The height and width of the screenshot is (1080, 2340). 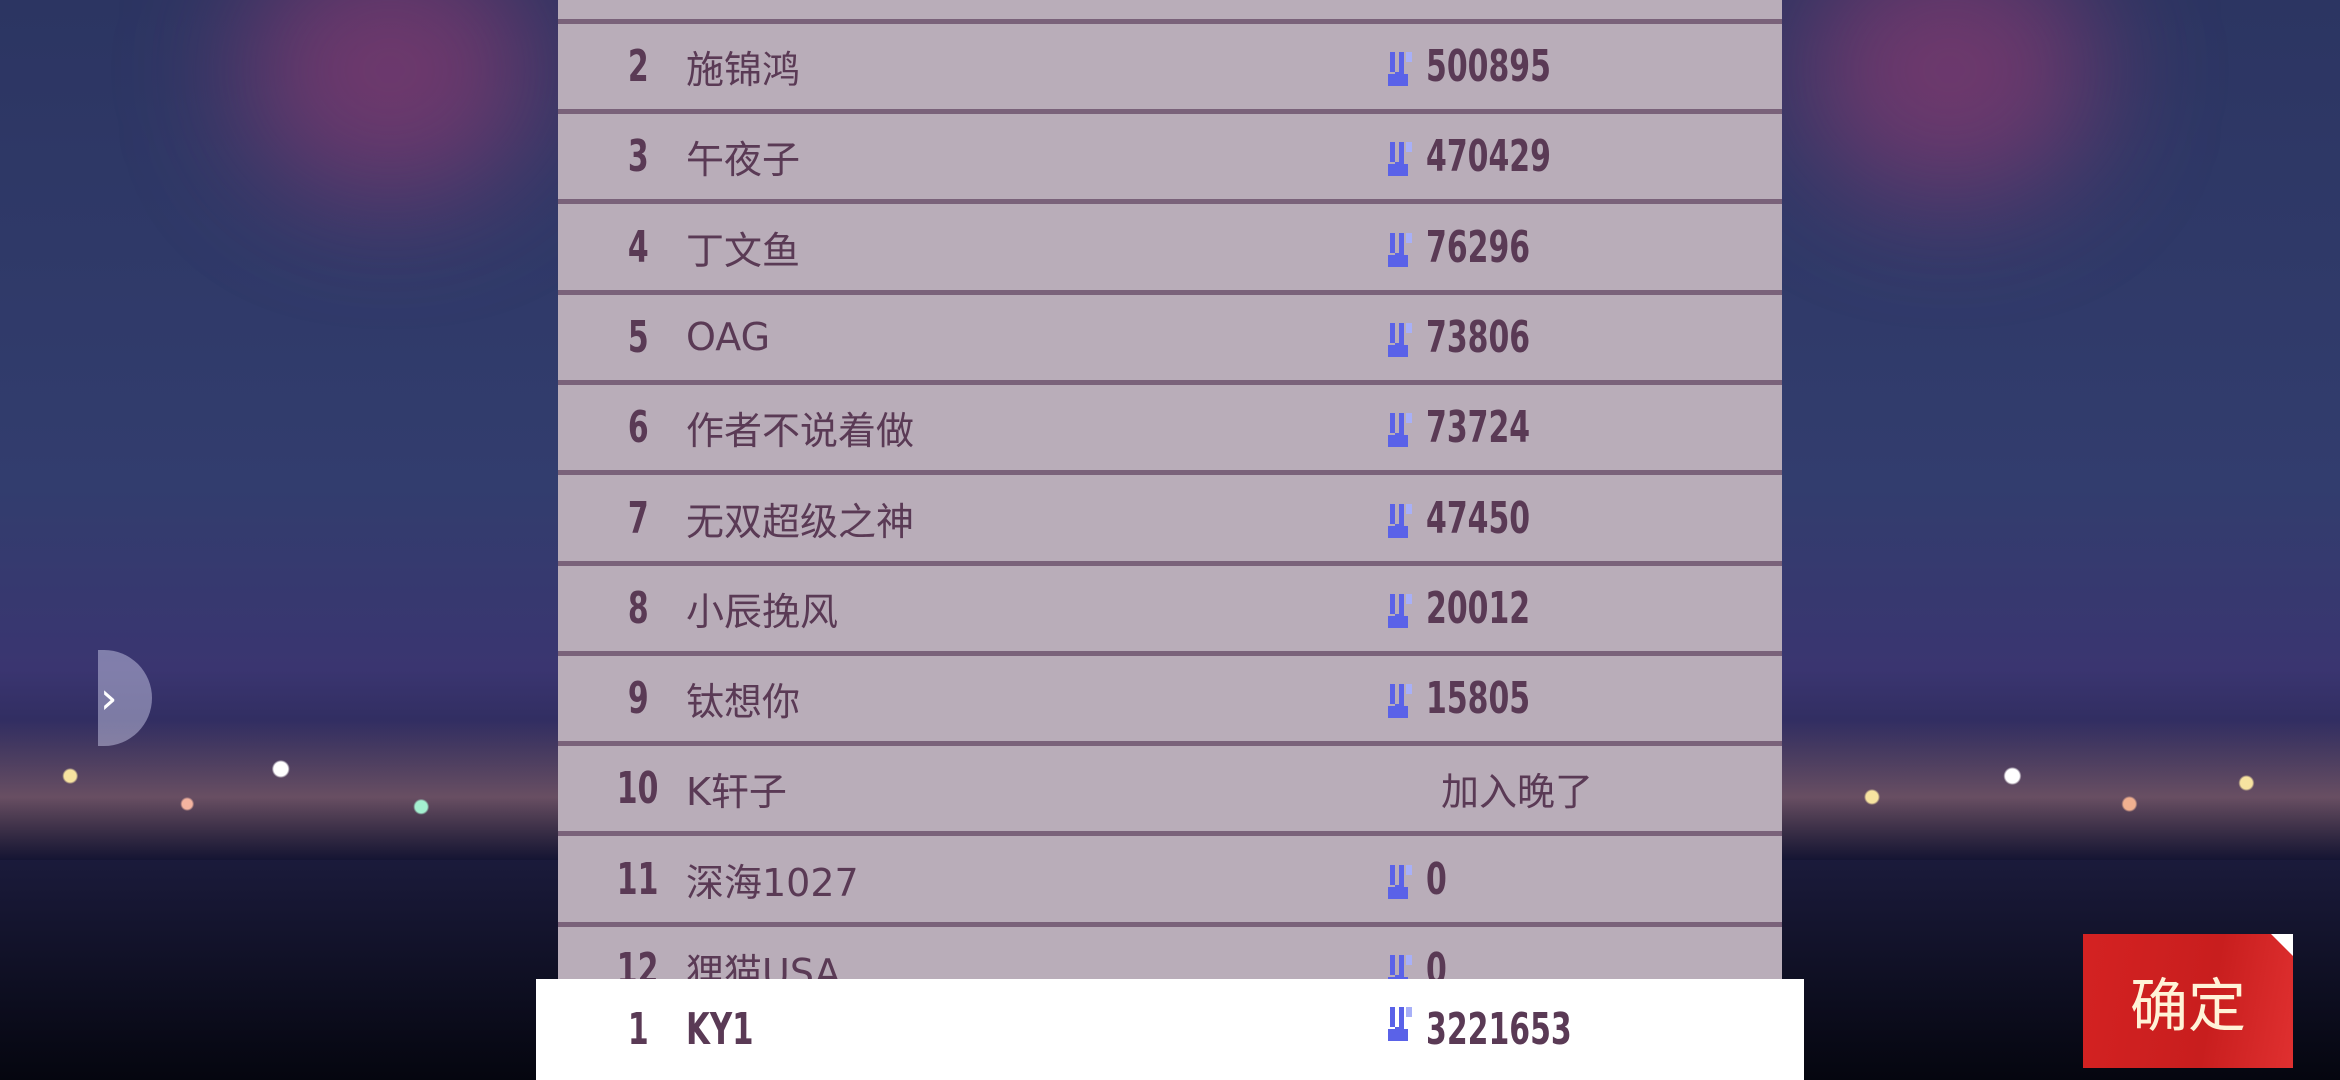 I want to click on player-name: 作者不说着做, so click(x=800, y=431).